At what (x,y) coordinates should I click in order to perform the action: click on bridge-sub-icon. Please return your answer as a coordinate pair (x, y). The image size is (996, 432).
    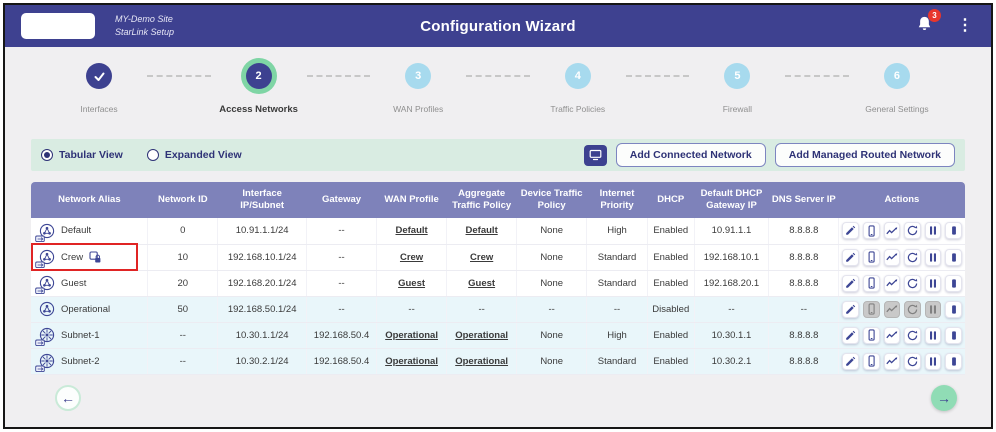
    Looking at the image, I should click on (40, 238).